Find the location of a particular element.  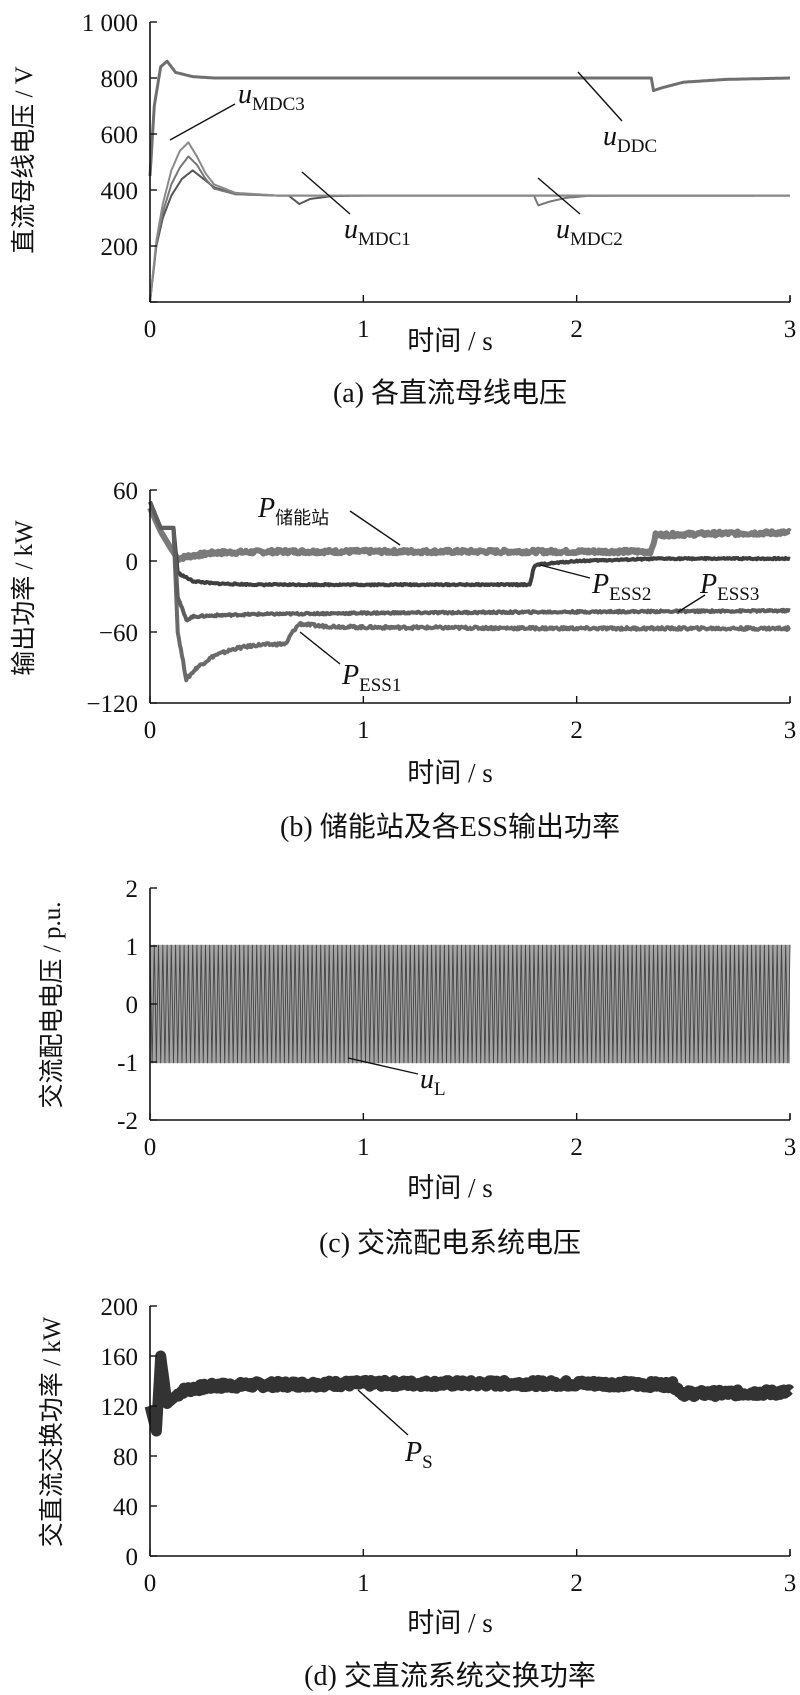

panel-caption: (b) 储能站及各ESS输出功率 is located at coordinates (450, 827).